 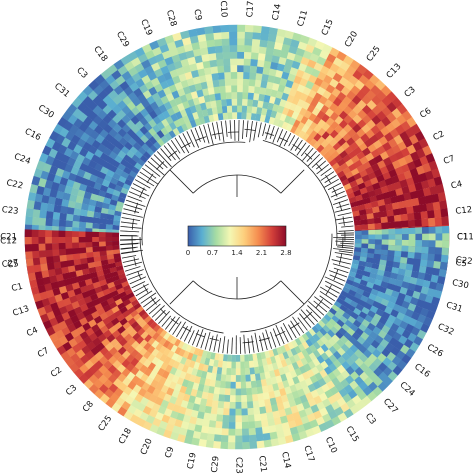 What do you see at coordinates (174, 321) in the screenshot?
I see `dendrogram-arc` at bounding box center [174, 321].